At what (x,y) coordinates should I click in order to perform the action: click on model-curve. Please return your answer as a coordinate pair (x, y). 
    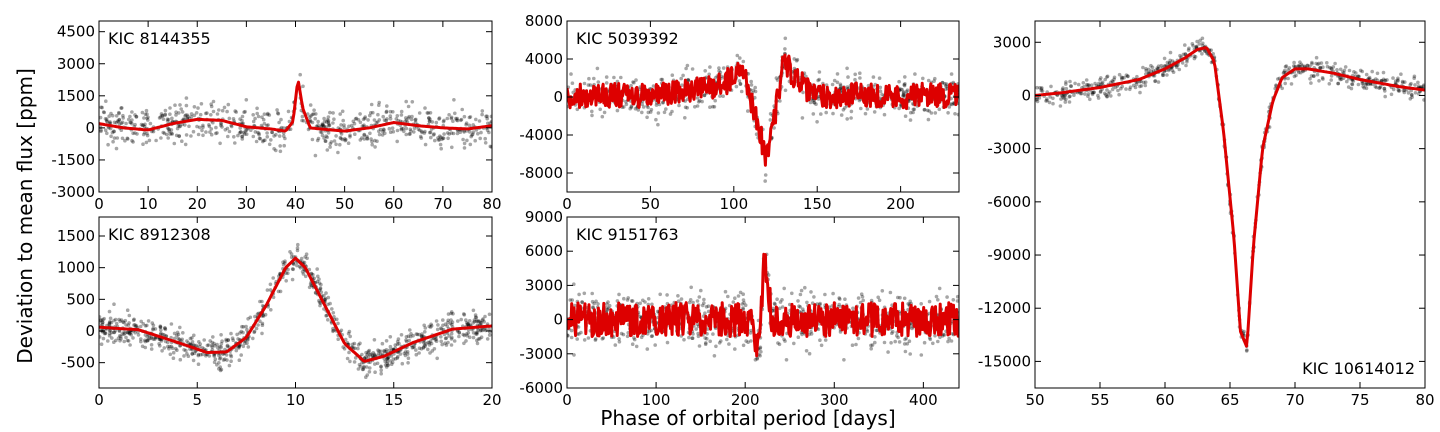
    Looking at the image, I should click on (763, 110).